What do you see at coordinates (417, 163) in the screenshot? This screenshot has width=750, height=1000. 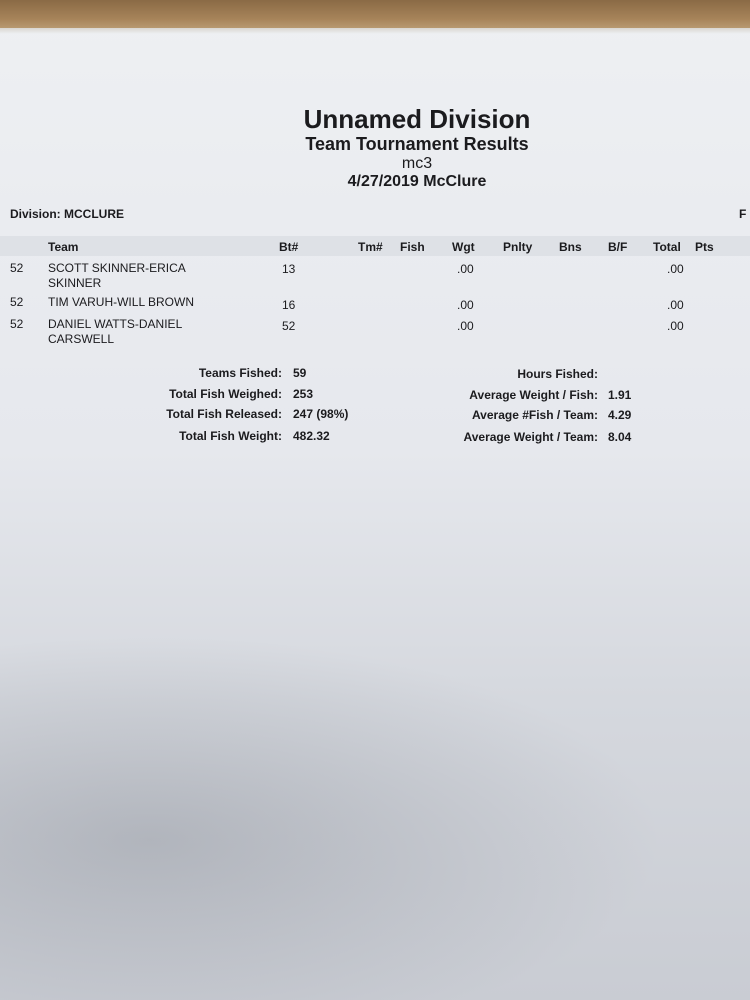 I see `report-code: mc3` at bounding box center [417, 163].